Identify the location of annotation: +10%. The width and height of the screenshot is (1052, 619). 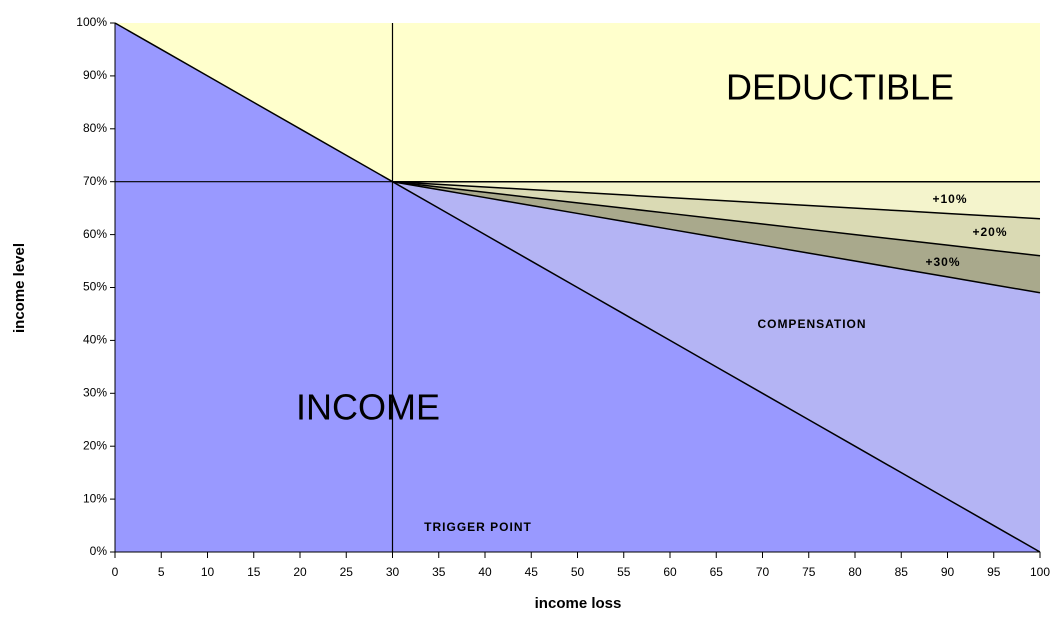
(949, 199).